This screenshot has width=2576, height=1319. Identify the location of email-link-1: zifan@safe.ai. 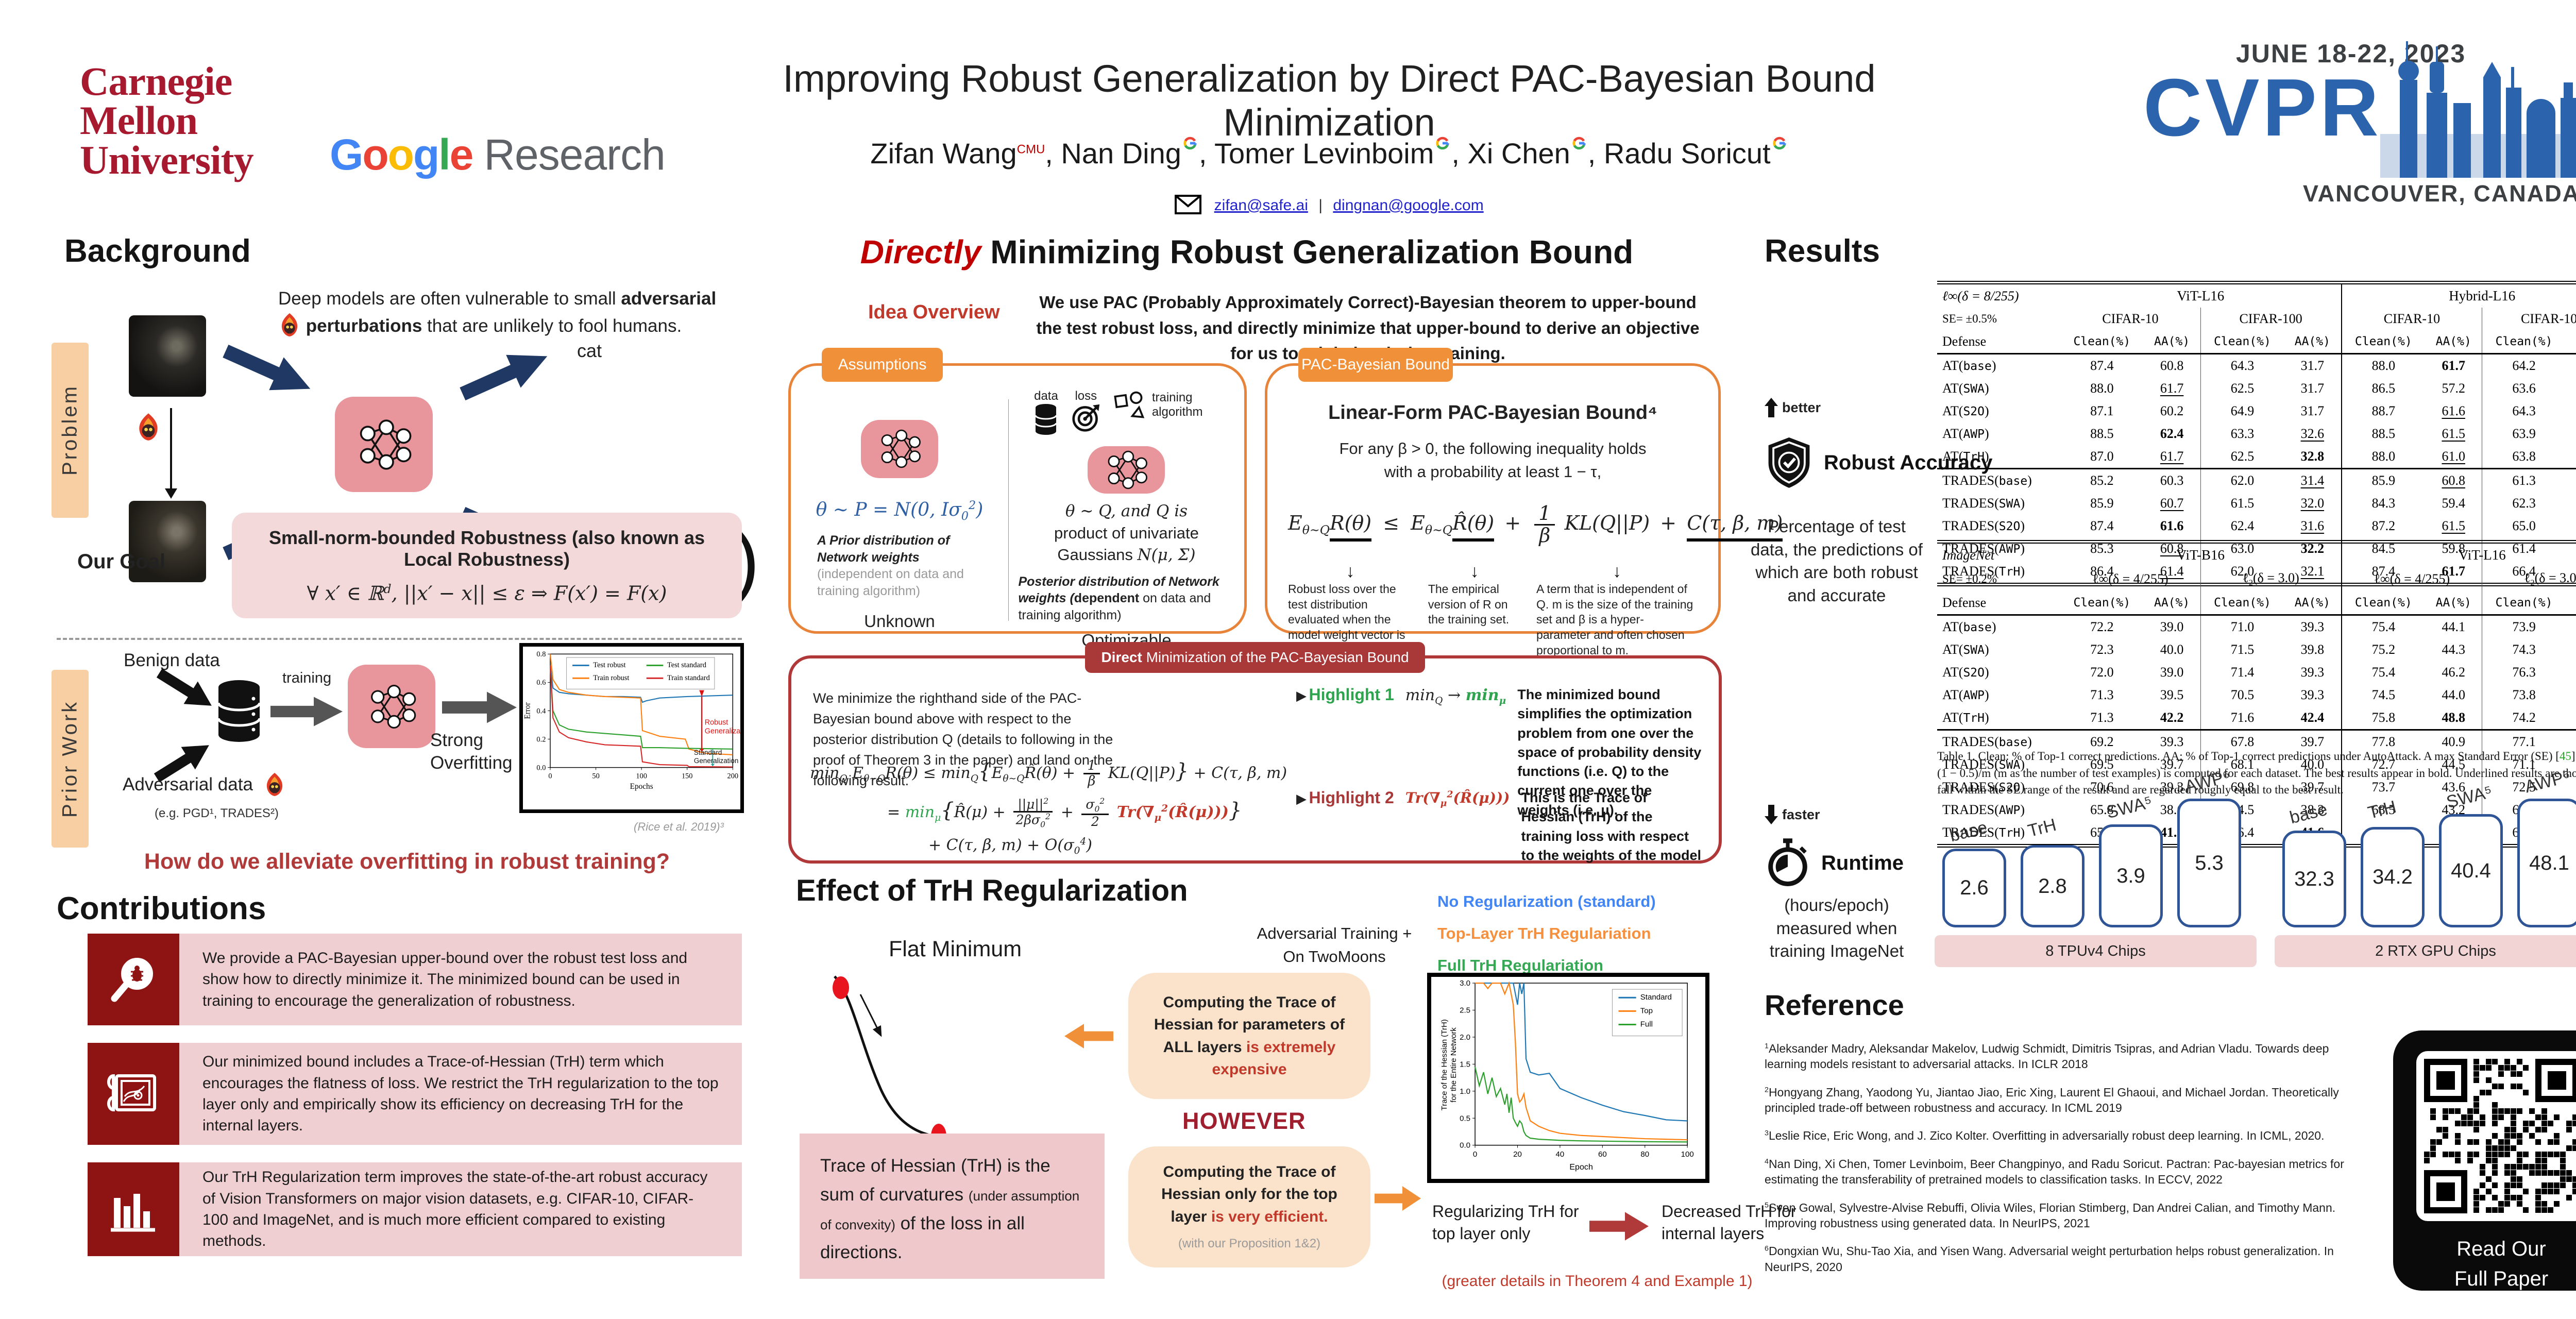
(1261, 205).